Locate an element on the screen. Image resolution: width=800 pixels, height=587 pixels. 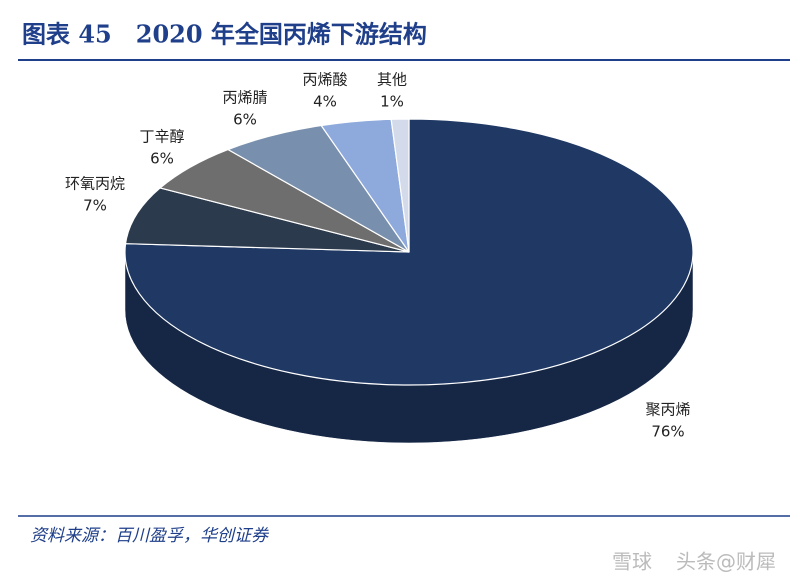
value-label: 7% is located at coordinates (95, 206).